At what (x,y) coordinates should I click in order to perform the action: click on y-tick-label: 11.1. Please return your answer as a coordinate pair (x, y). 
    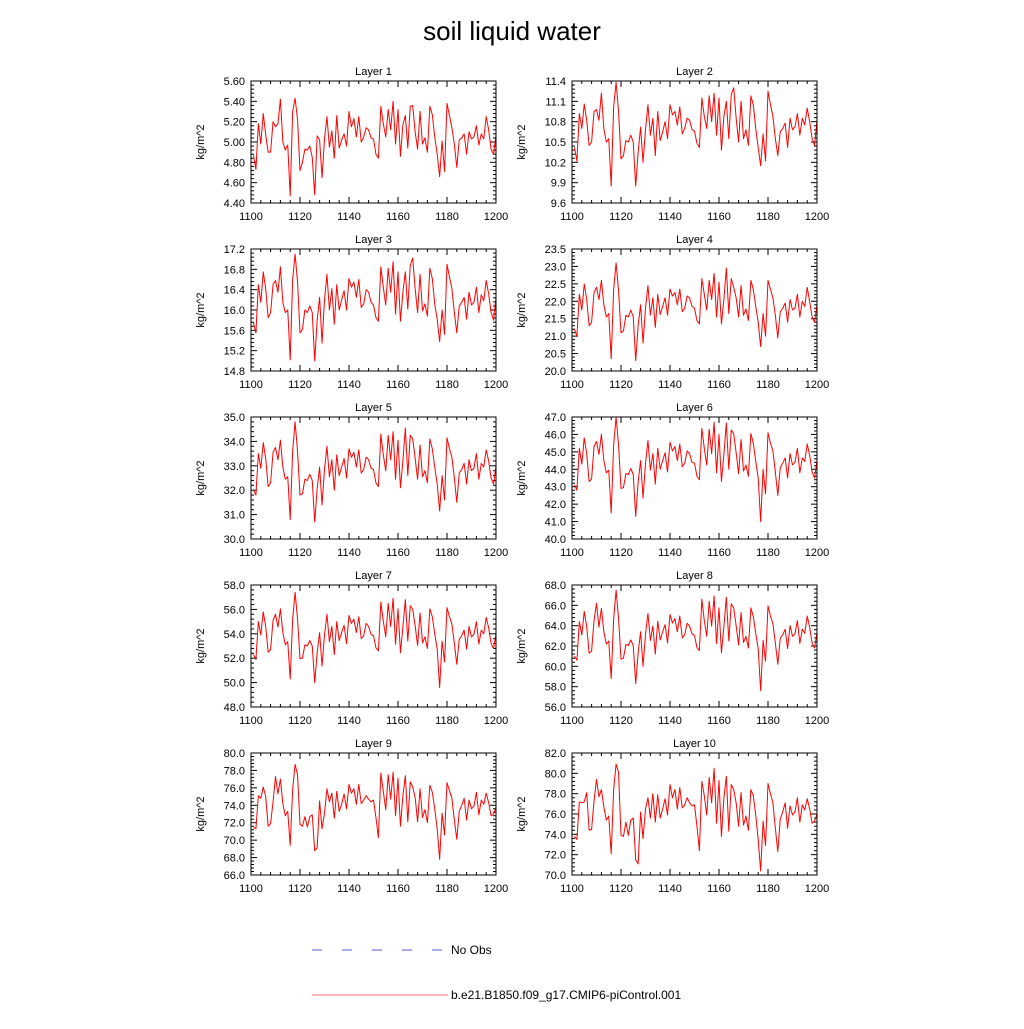
    Looking at the image, I should click on (555, 102).